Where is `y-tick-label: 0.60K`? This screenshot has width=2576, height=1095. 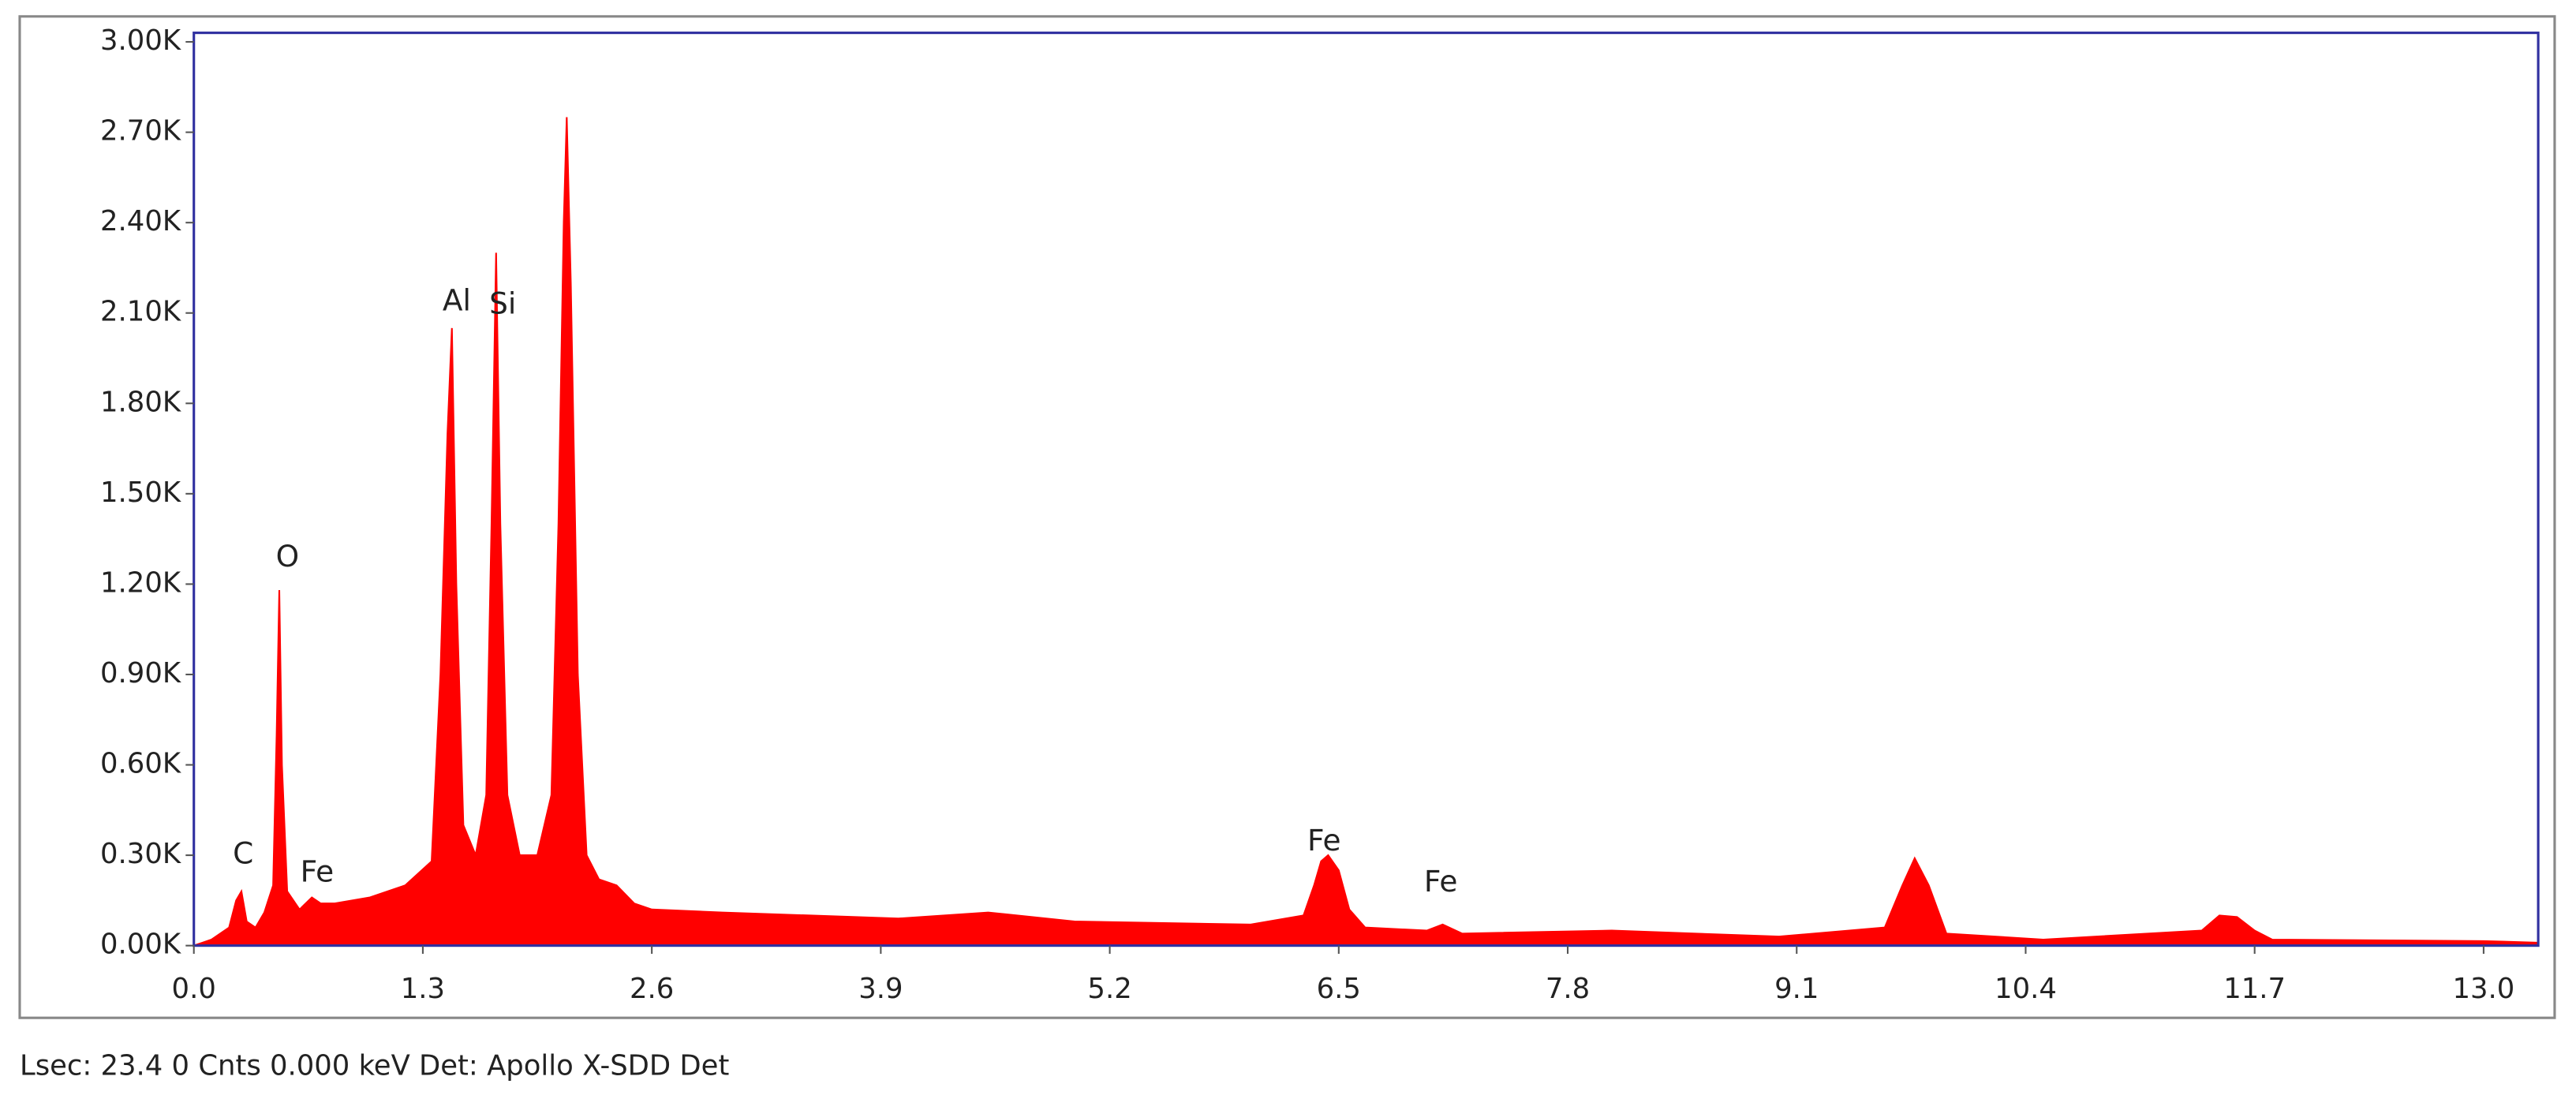
y-tick-label: 0.60K is located at coordinates (140, 764).